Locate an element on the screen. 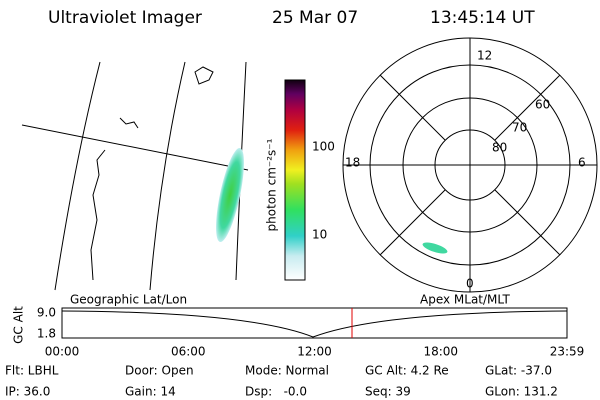  status-field: GC Alt: 4.2 Re is located at coordinates (407, 371).